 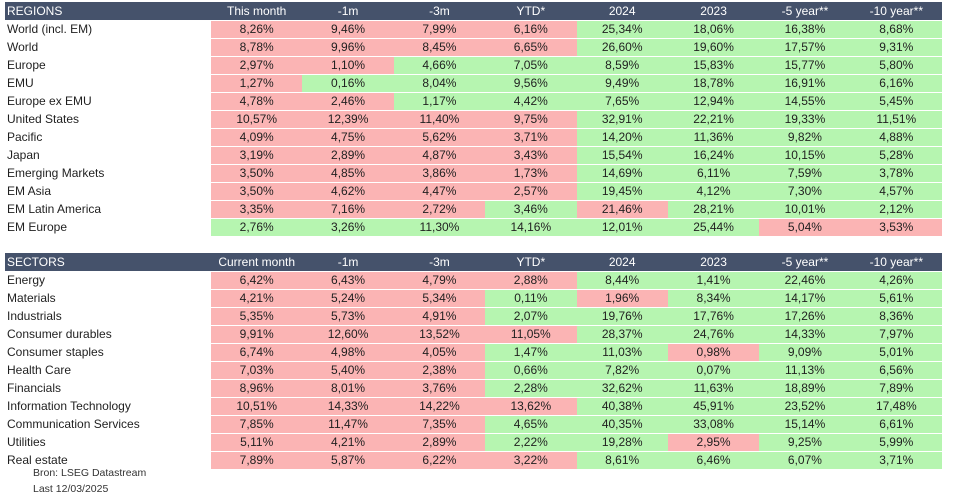 What do you see at coordinates (531, 280) in the screenshot?
I see `value-cell: 2,88%` at bounding box center [531, 280].